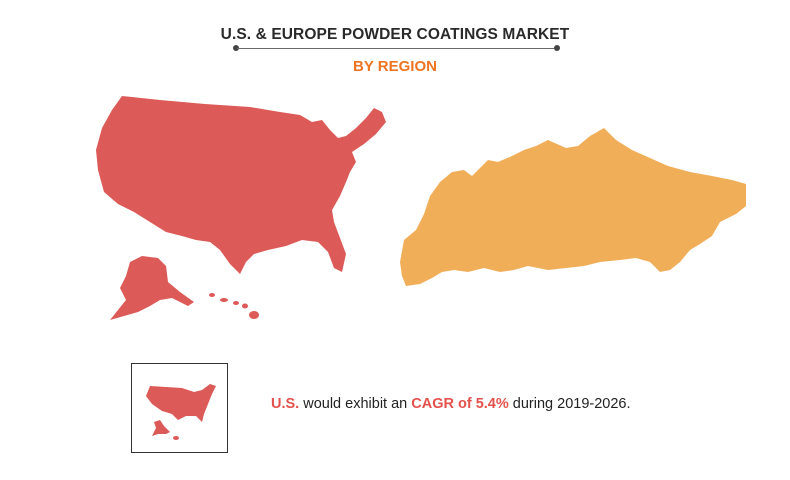 The height and width of the screenshot is (480, 790). Describe the element at coordinates (571, 404) in the screenshot. I see `legend-text-end: during 2019-2026.` at that location.